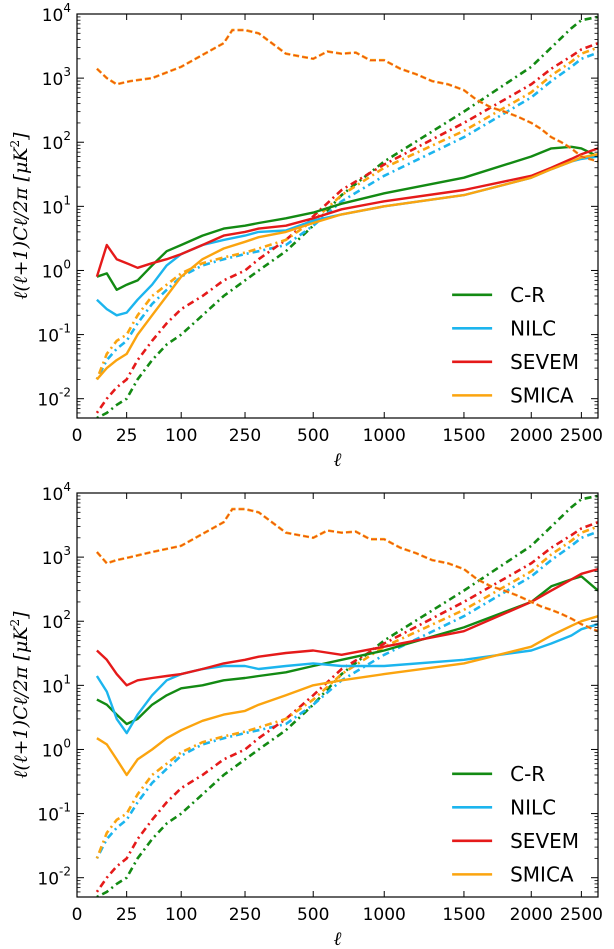  I want to click on series-line-smica, so click(347, 696).